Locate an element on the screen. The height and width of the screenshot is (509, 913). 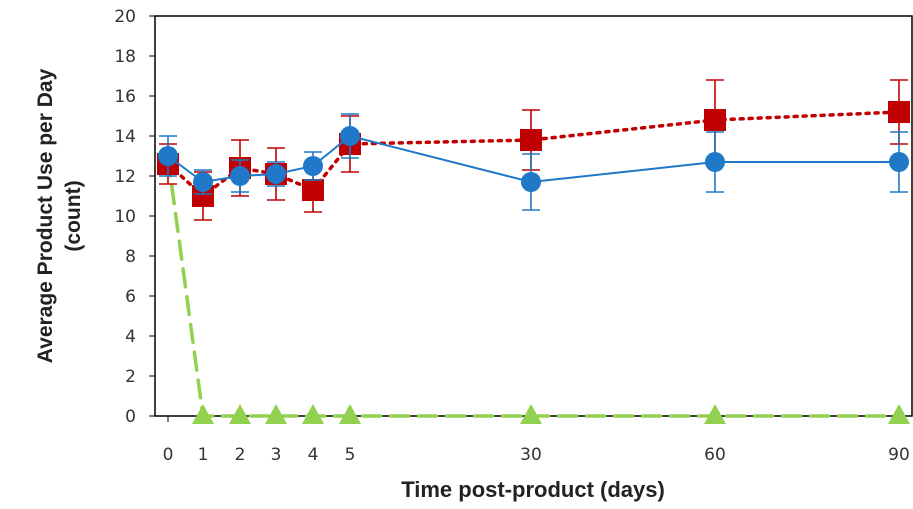
y-tick-label: 14 is located at coordinates (125, 137).